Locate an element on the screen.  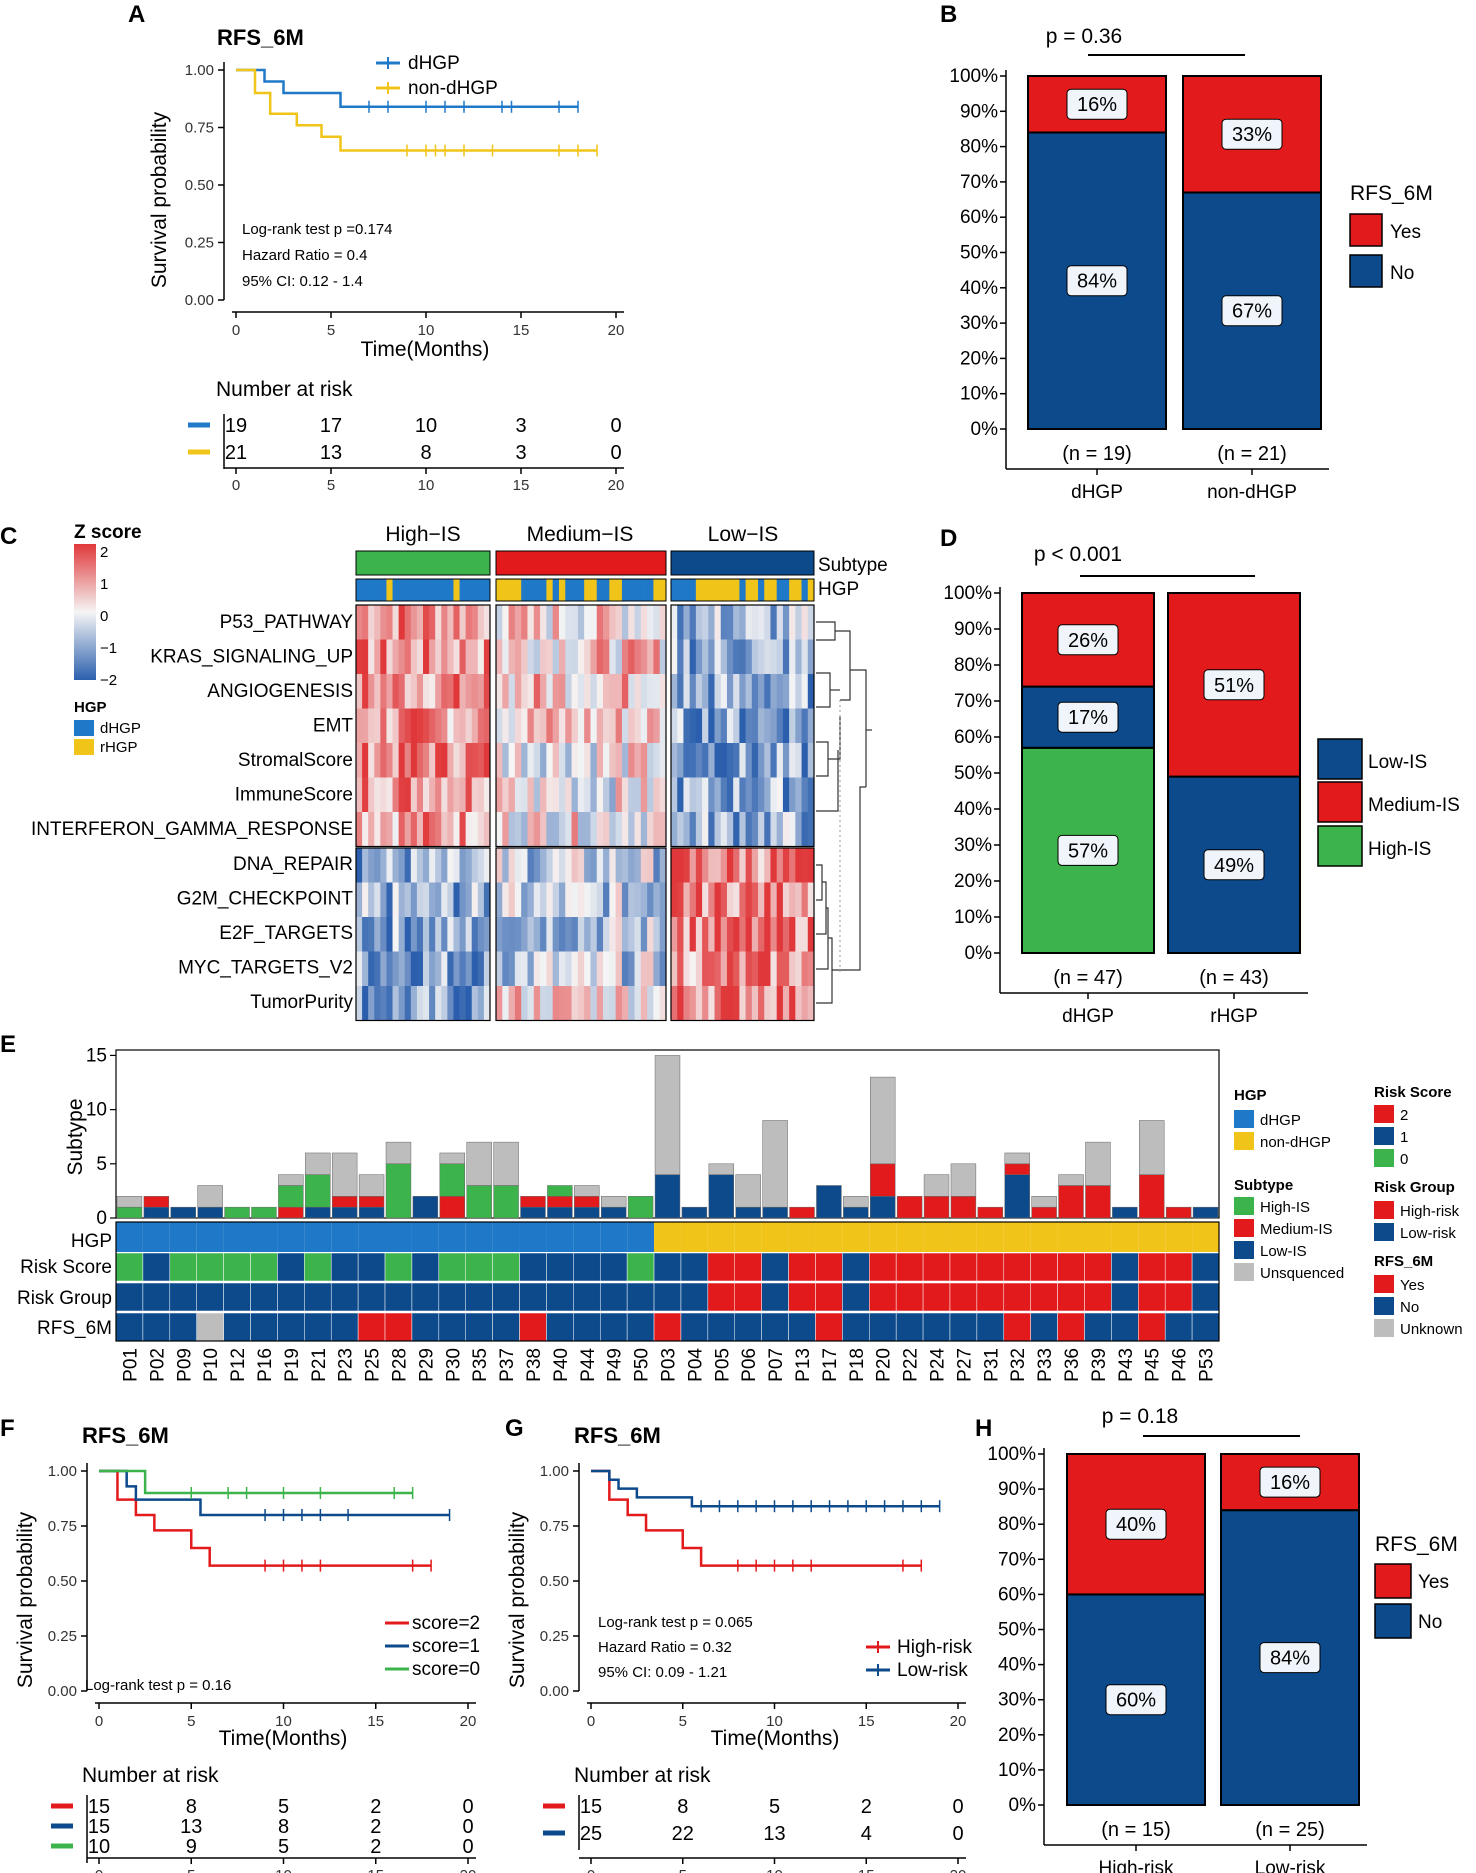
heat-group-medium: Medium−IS is located at coordinates (580, 534).